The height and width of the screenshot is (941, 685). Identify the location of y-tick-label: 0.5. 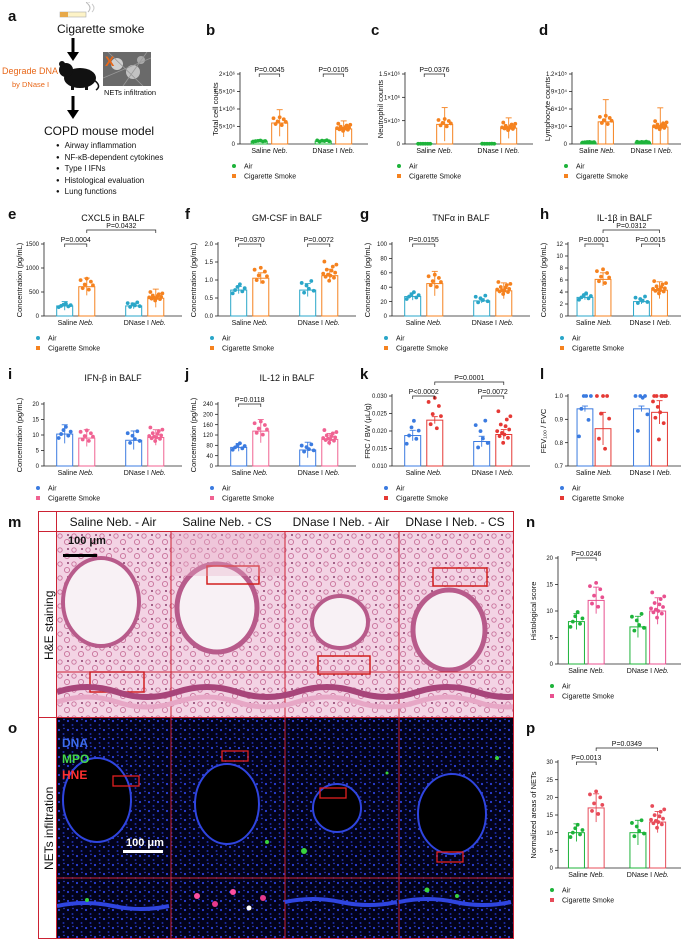
(209, 299).